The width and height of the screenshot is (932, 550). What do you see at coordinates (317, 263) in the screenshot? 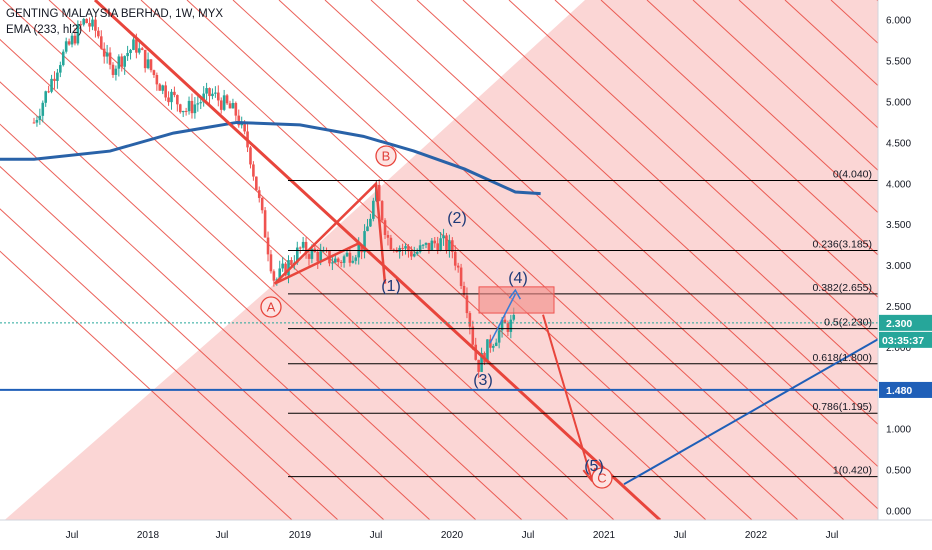
I see `ab-diagonal` at bounding box center [317, 263].